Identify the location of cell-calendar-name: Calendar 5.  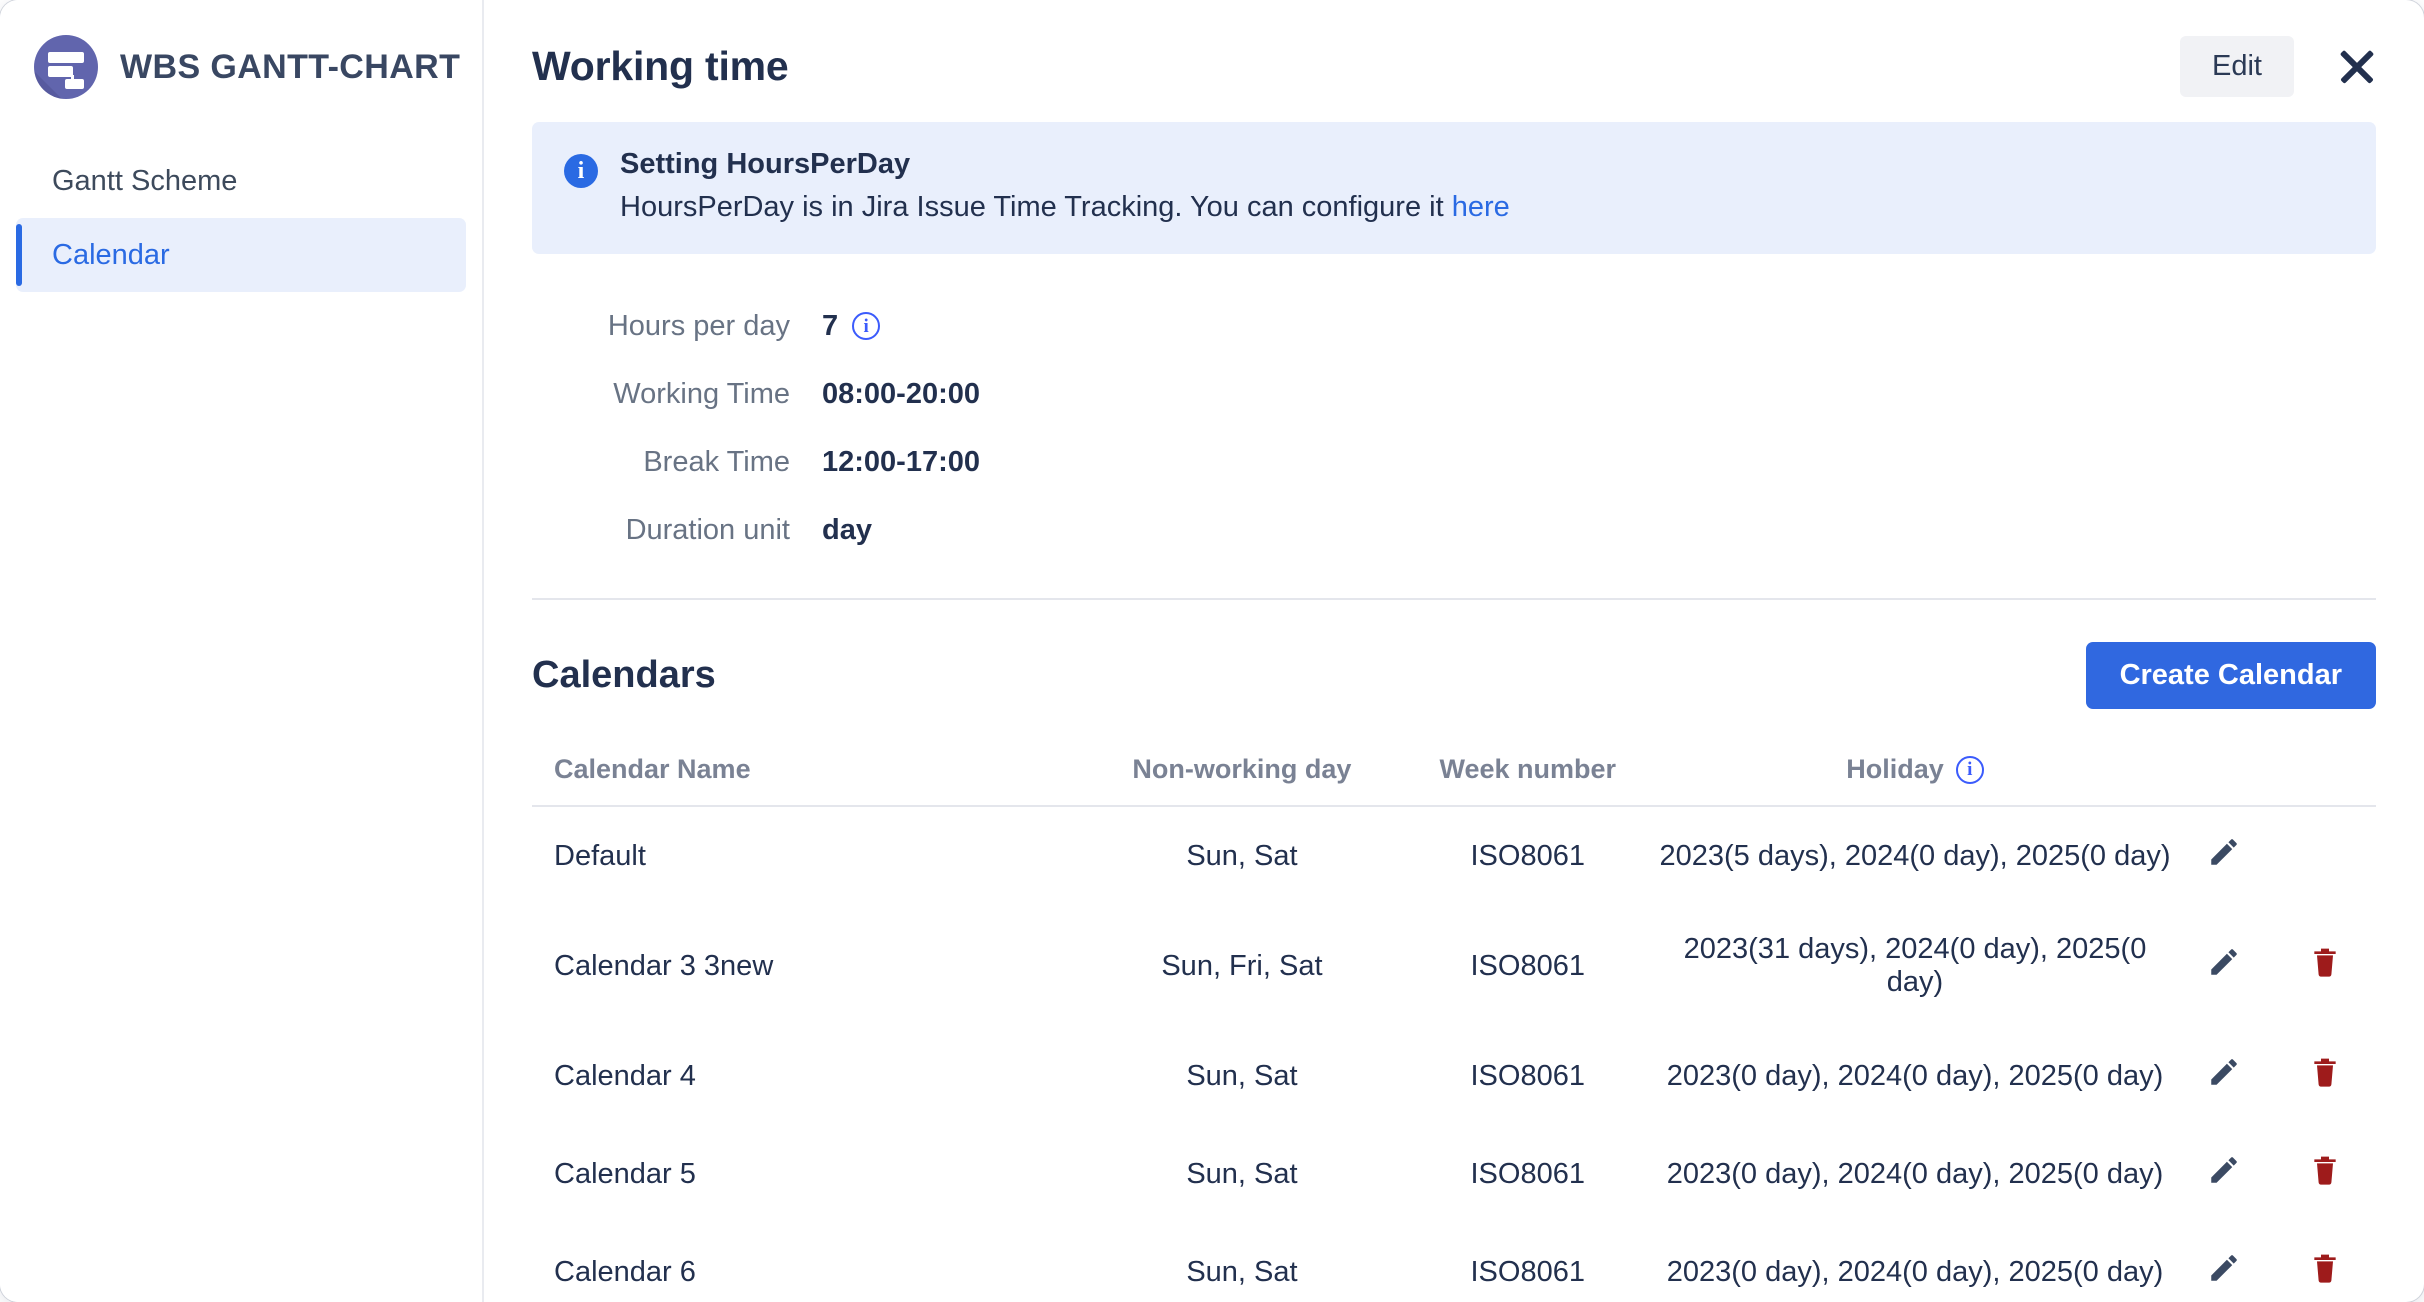
(625, 1173).